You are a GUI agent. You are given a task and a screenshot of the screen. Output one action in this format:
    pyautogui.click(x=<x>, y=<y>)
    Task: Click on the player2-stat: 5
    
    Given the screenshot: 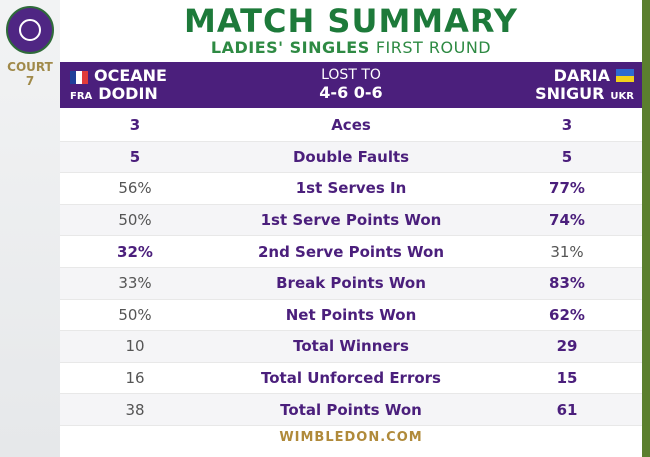 What is the action you would take?
    pyautogui.click(x=567, y=156)
    